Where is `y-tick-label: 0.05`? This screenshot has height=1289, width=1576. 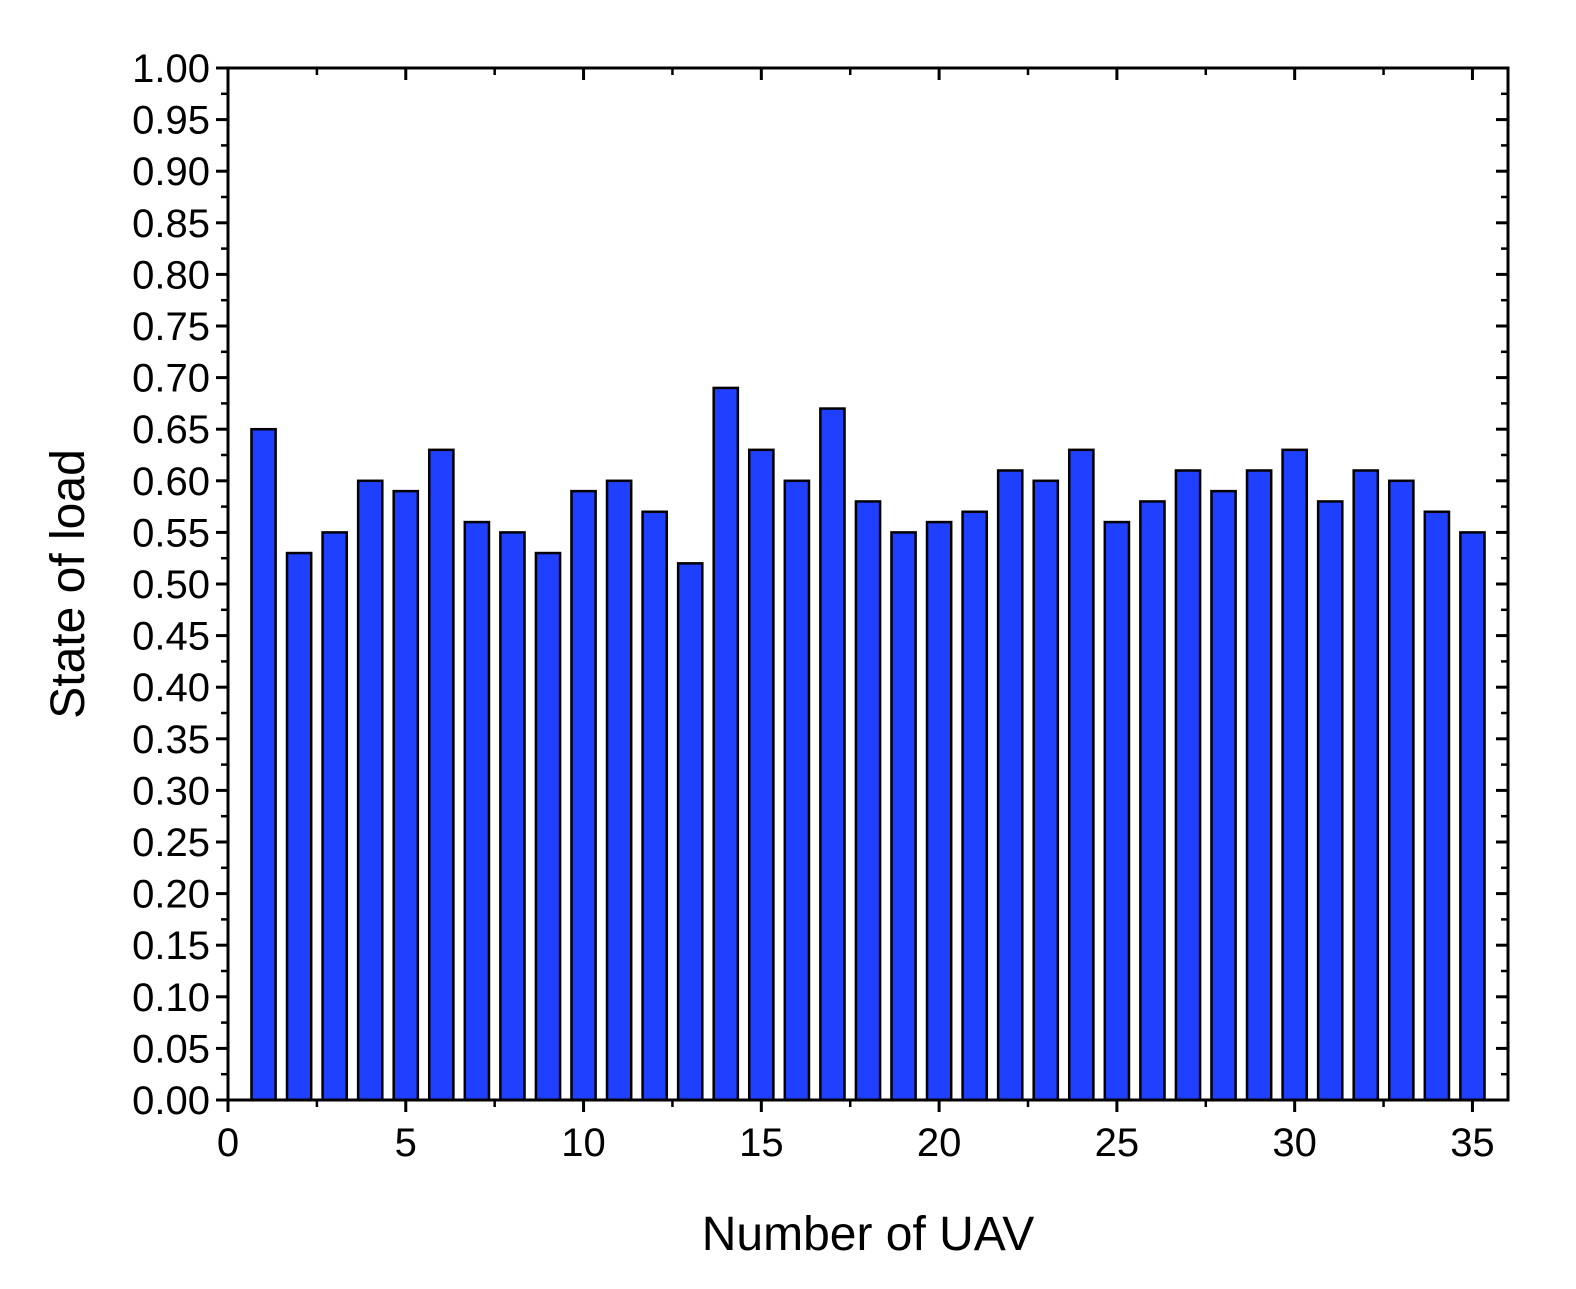
y-tick-label: 0.05 is located at coordinates (171, 1049).